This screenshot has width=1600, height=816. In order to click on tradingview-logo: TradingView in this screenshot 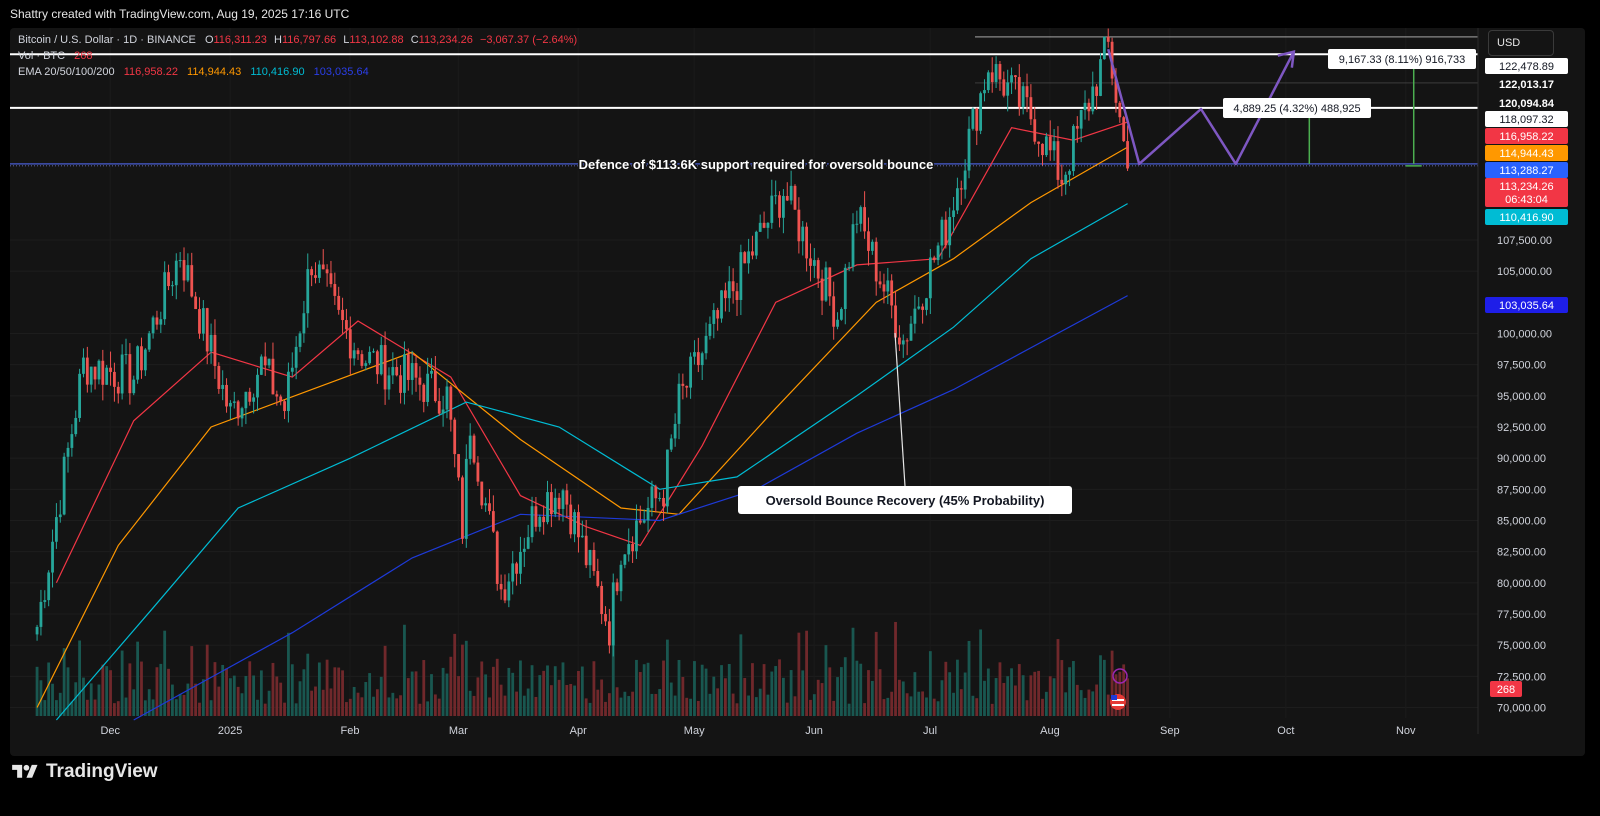, I will do `click(84, 772)`.